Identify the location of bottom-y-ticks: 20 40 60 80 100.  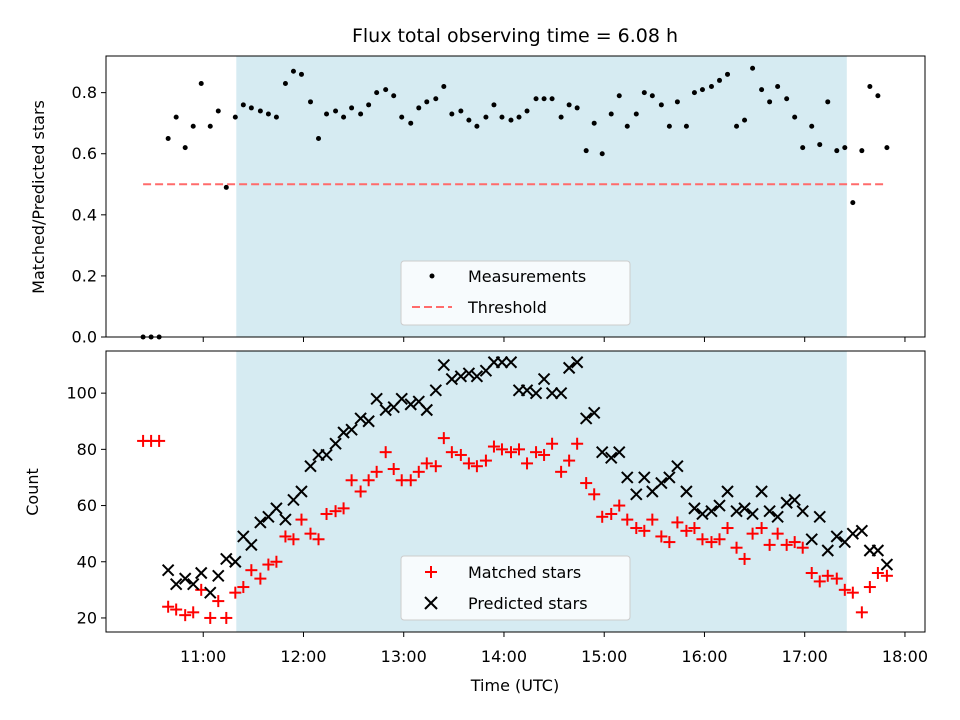
(86, 505).